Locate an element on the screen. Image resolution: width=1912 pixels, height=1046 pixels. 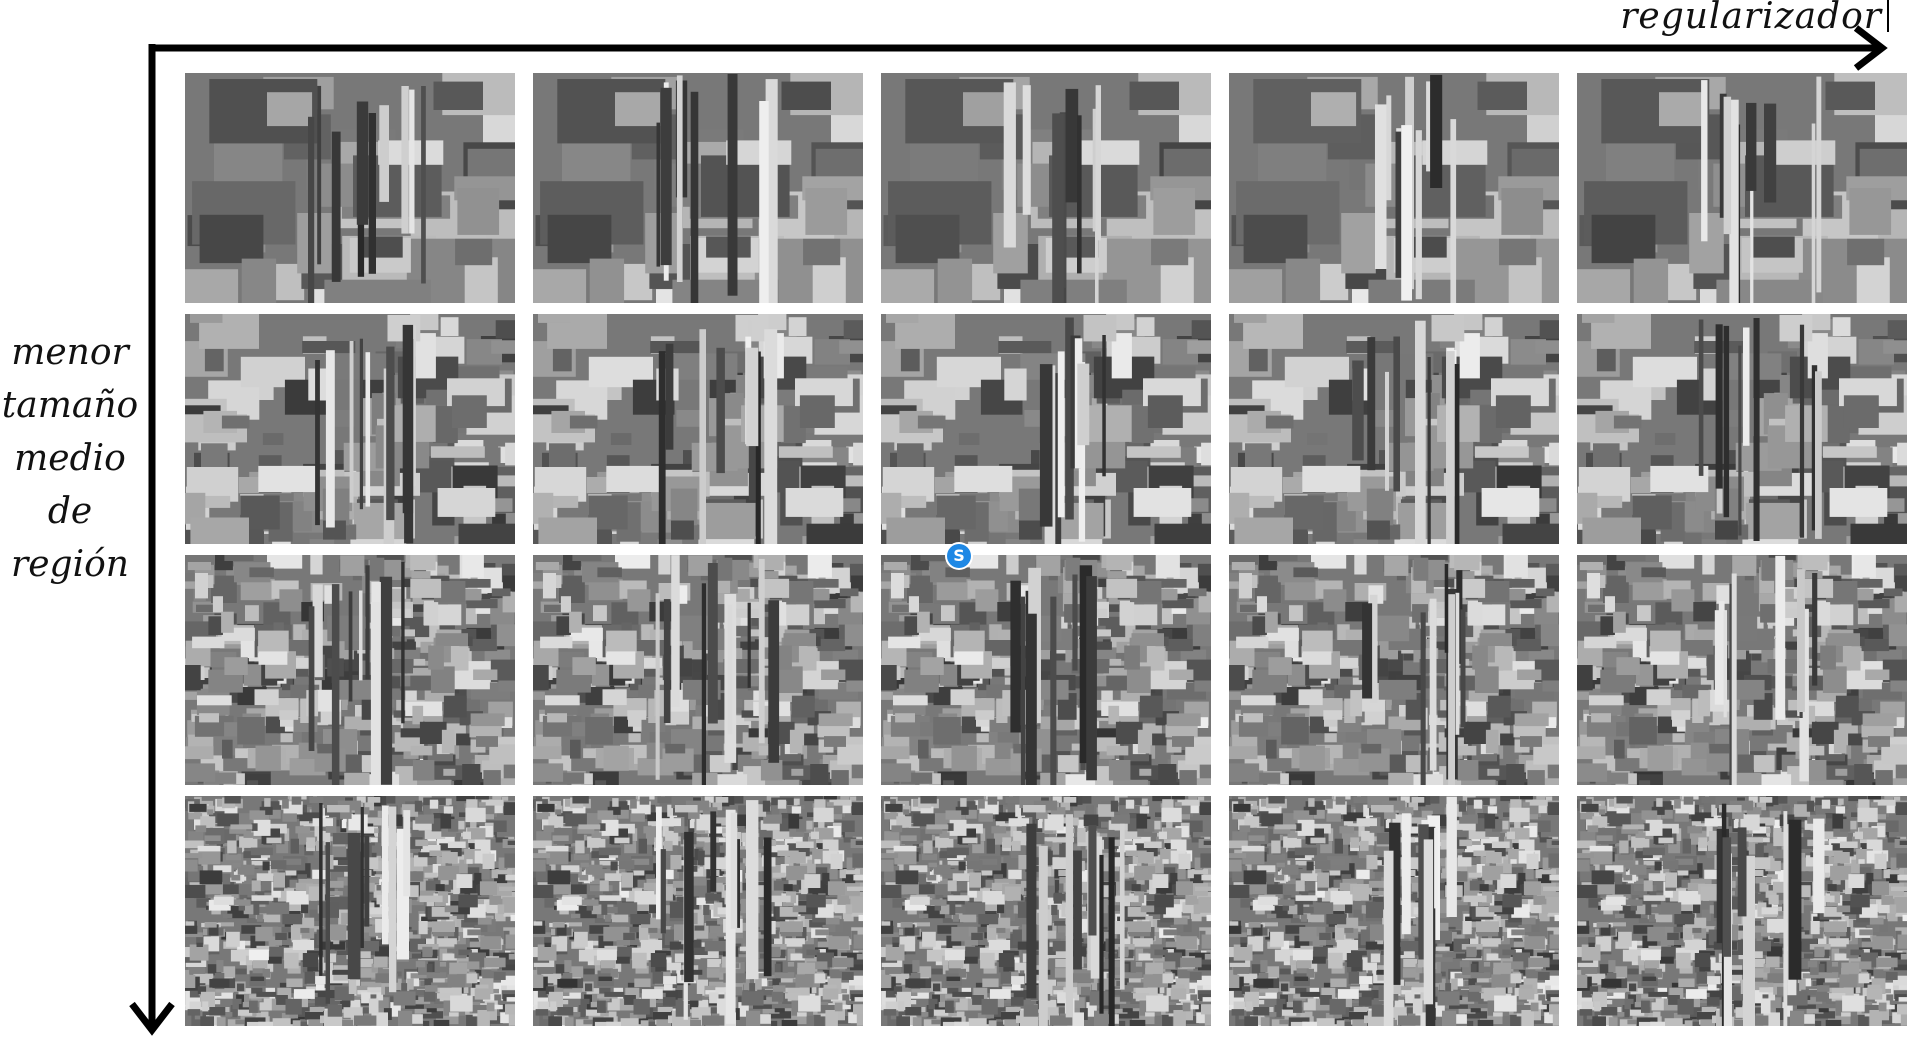
x-axis-arrowhead is located at coordinates (1870, 48).